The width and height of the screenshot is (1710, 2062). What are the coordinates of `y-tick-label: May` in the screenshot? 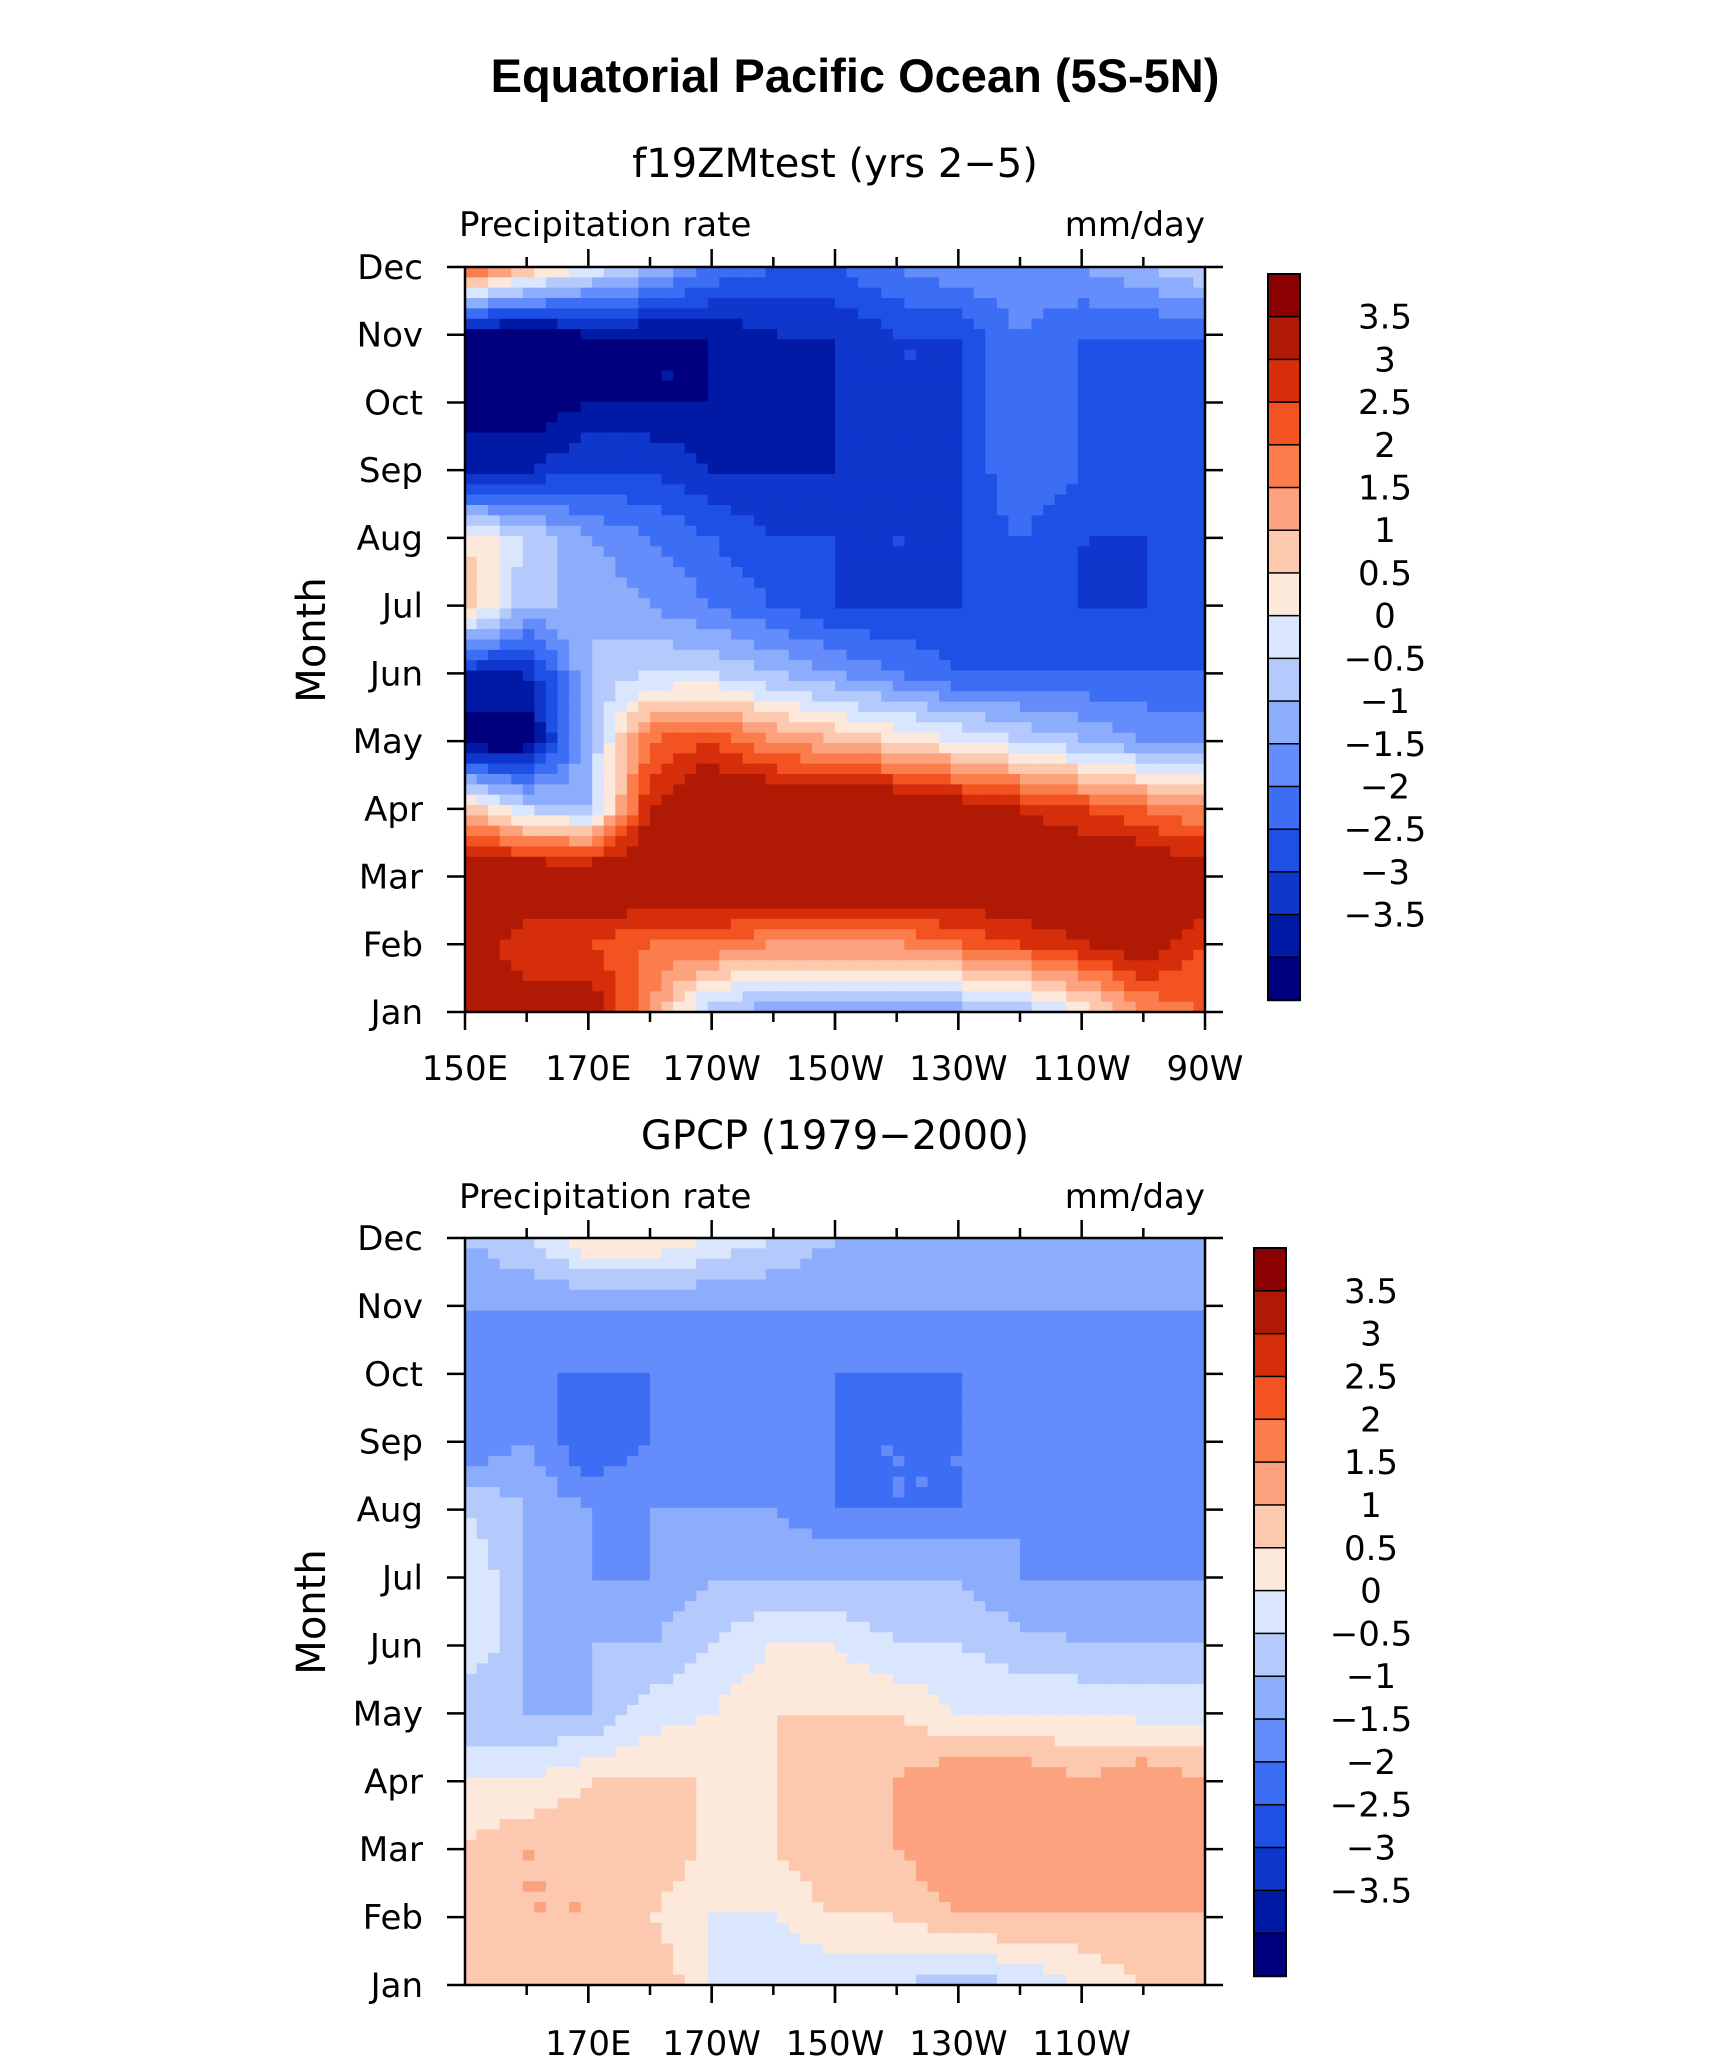 It's located at (388, 742).